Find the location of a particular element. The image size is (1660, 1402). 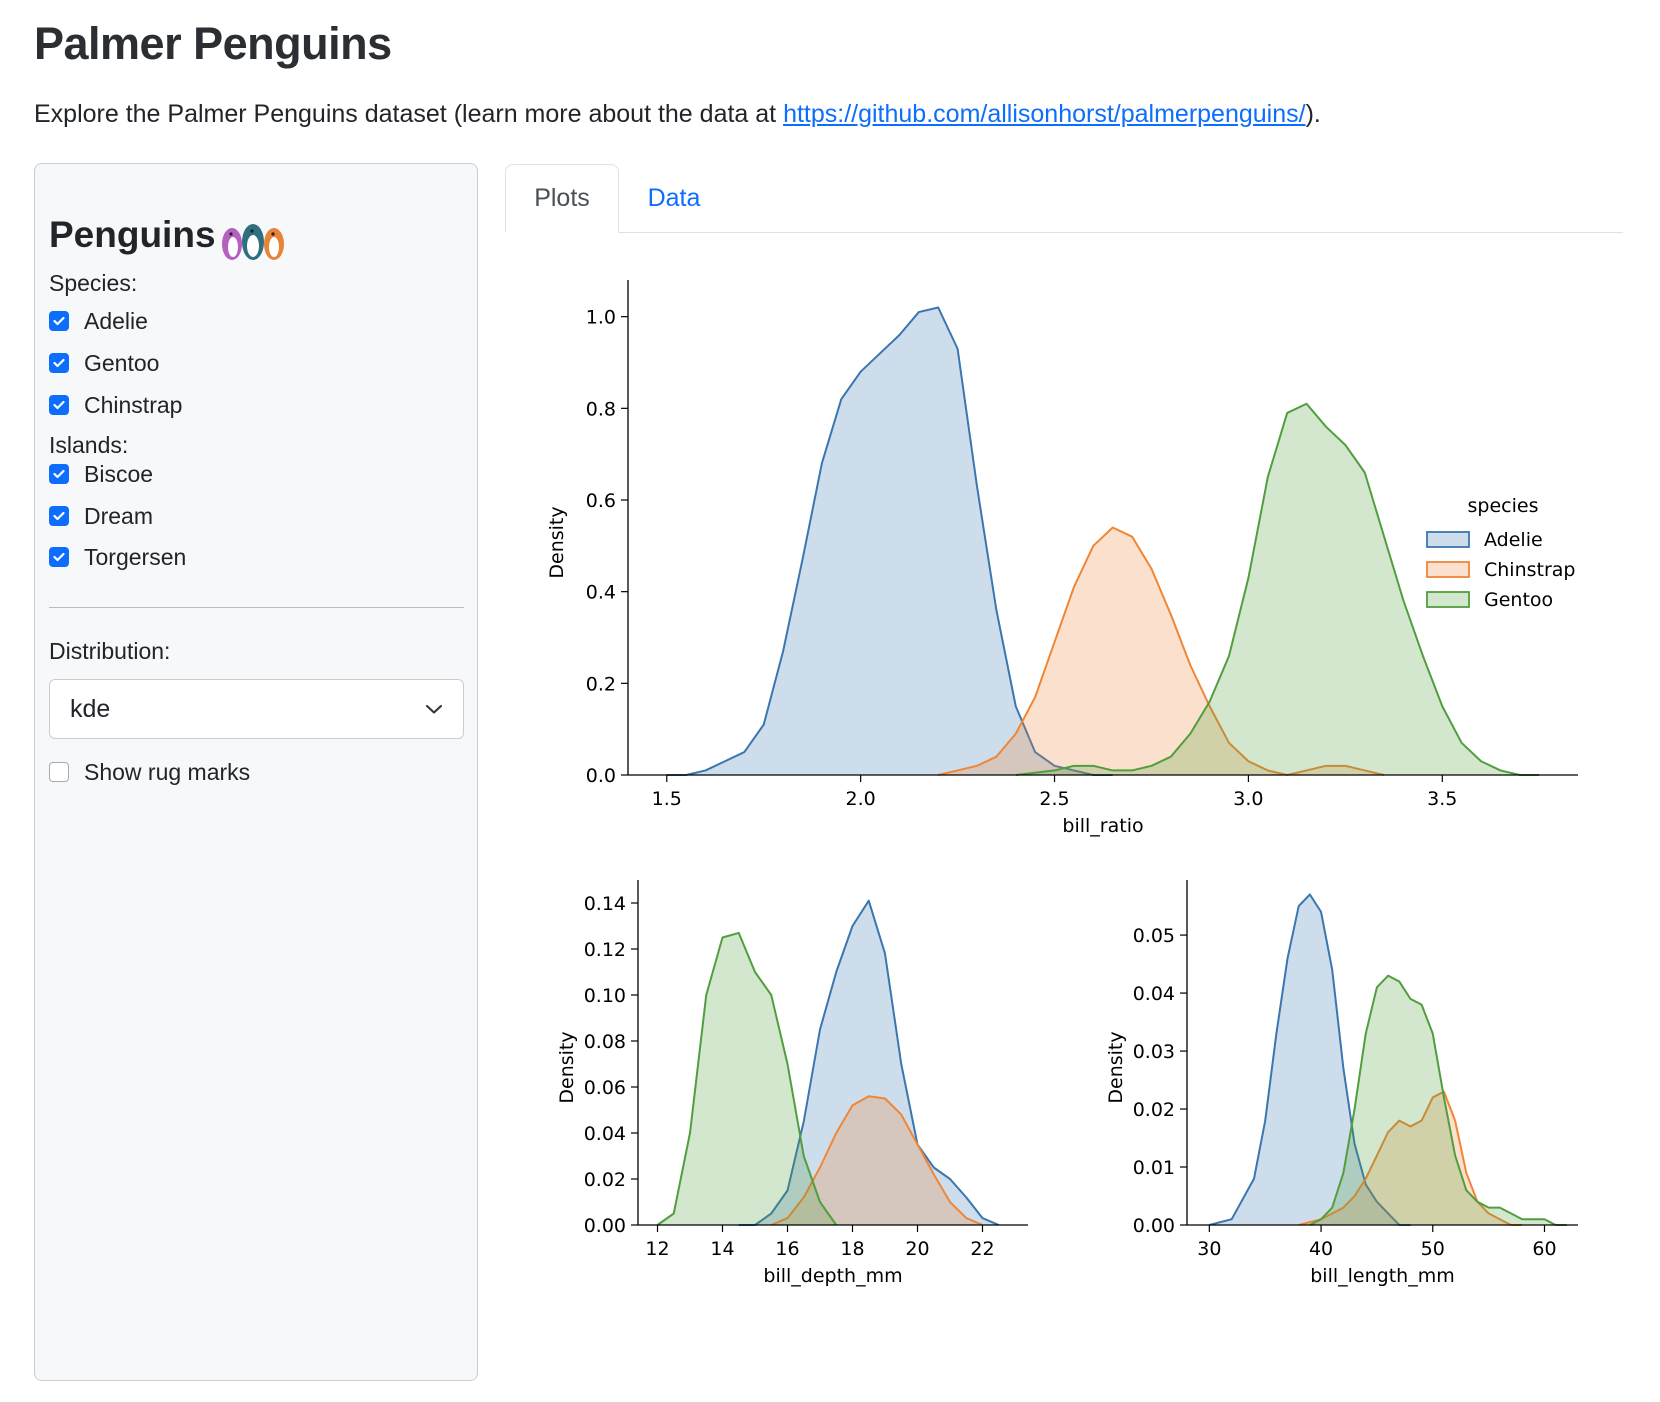

x-tick-label: 22 is located at coordinates (982, 1249).